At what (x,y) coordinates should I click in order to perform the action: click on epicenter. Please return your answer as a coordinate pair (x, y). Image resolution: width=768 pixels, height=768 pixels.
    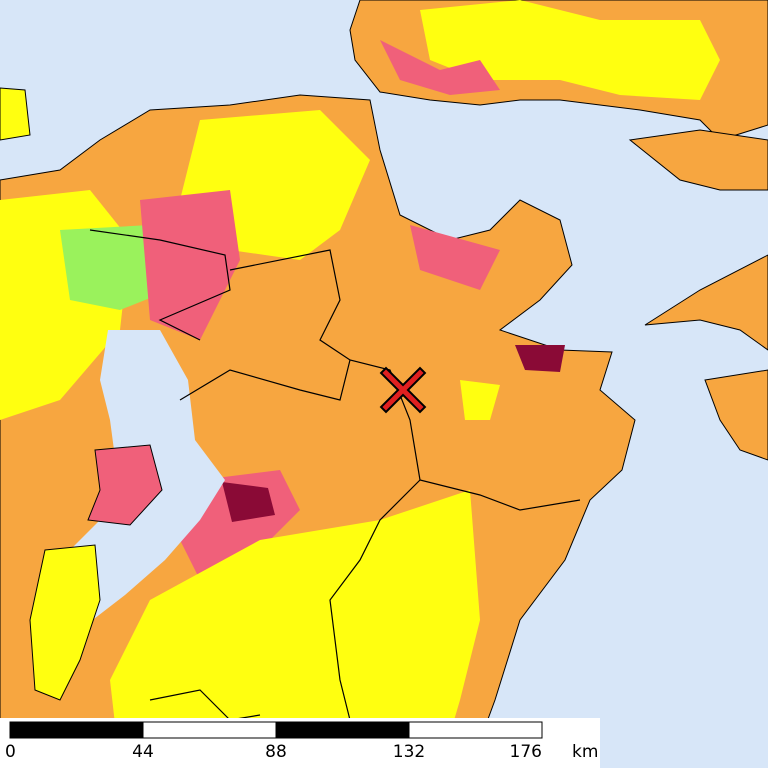
    Looking at the image, I should click on (403, 390).